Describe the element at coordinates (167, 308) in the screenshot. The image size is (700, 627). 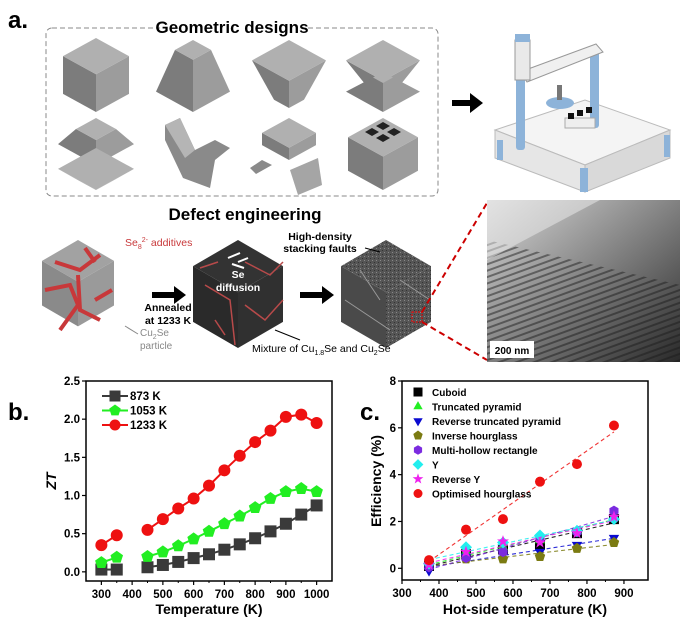
I see `annealed-label-line1: Annealed` at that location.